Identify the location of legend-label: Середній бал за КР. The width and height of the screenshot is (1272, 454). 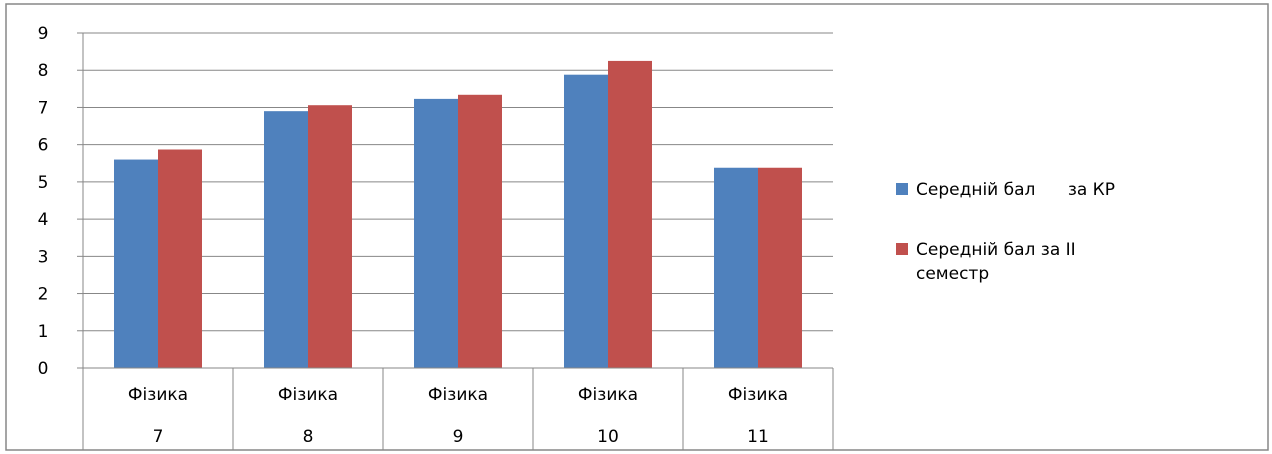
(1015, 190).